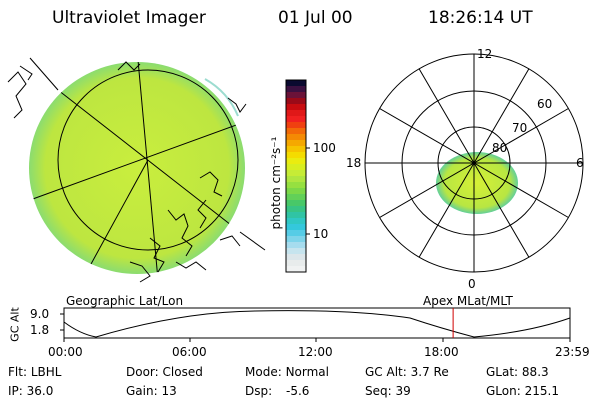 Image resolution: width=600 pixels, height=400 pixels. Describe the element at coordinates (40, 391) in the screenshot. I see `field-ip-value: 36.0` at that location.